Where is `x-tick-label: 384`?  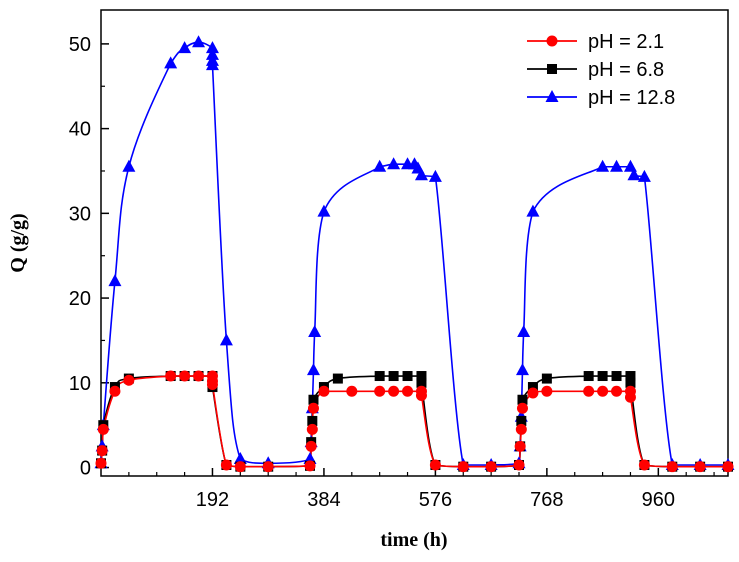 x-tick-label: 384 is located at coordinates (323, 500).